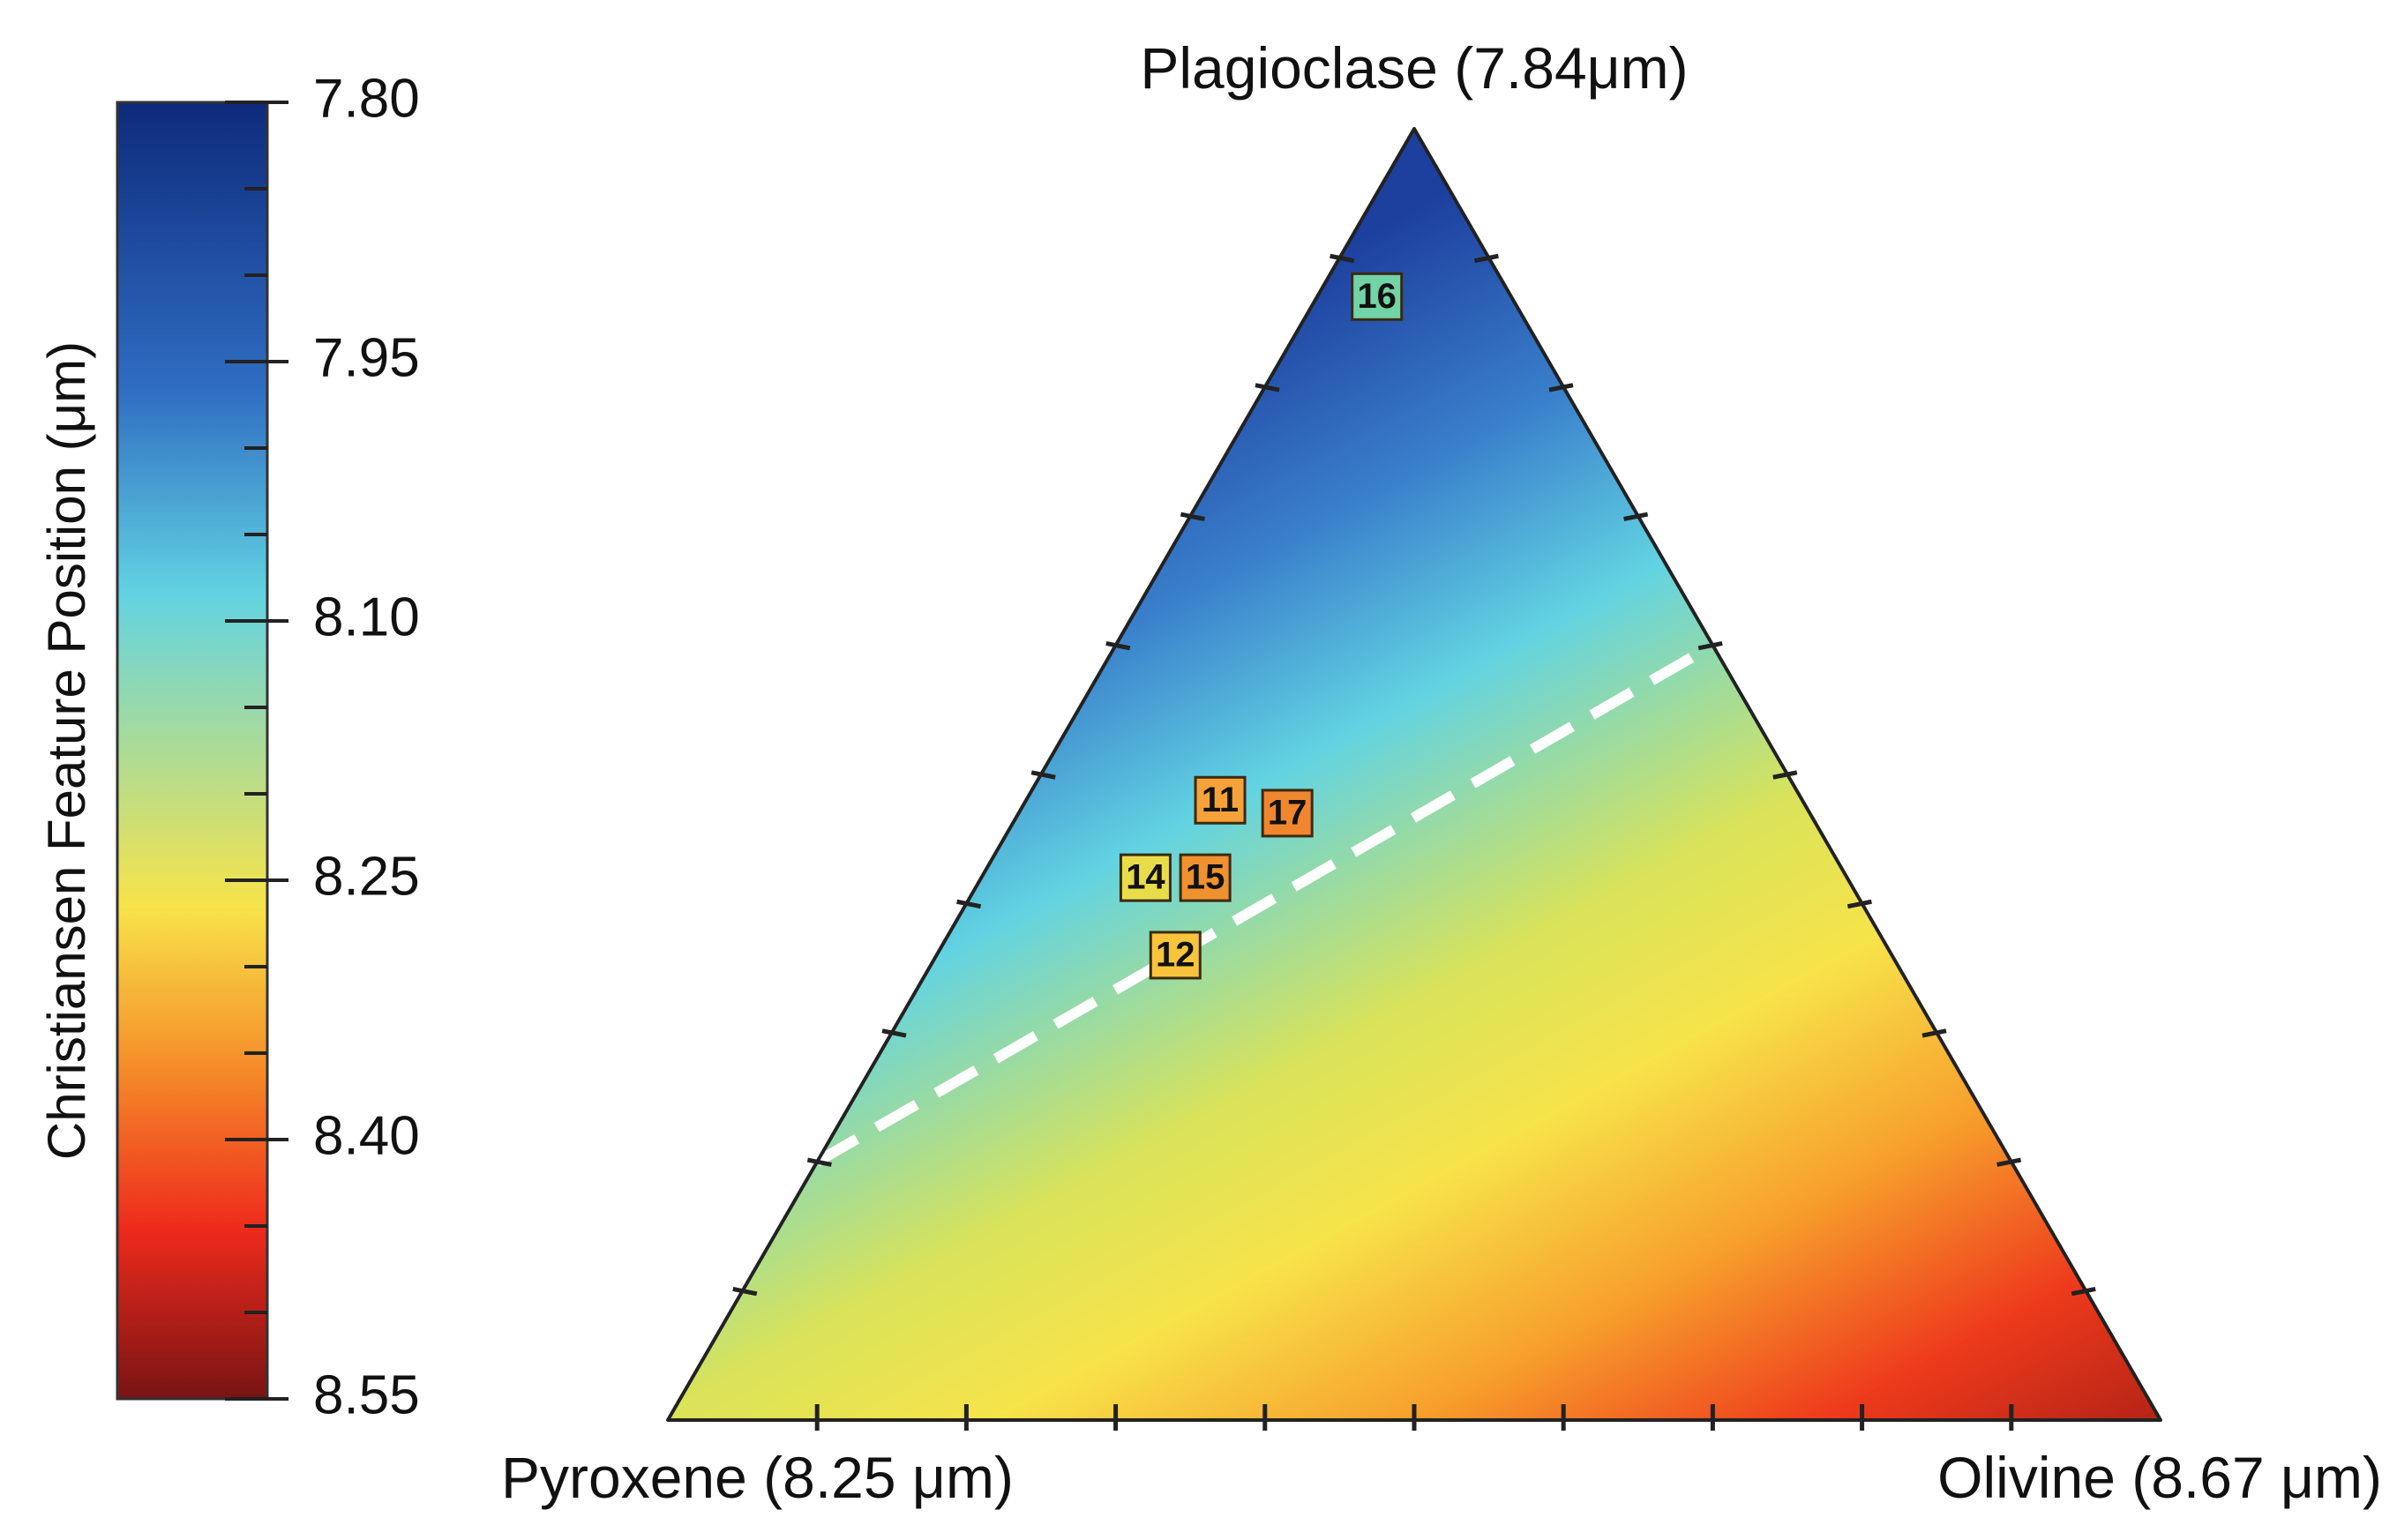 The height and width of the screenshot is (1540, 2397). What do you see at coordinates (366, 1394) in the screenshot?
I see `colorbar-tick-label: 8.55` at bounding box center [366, 1394].